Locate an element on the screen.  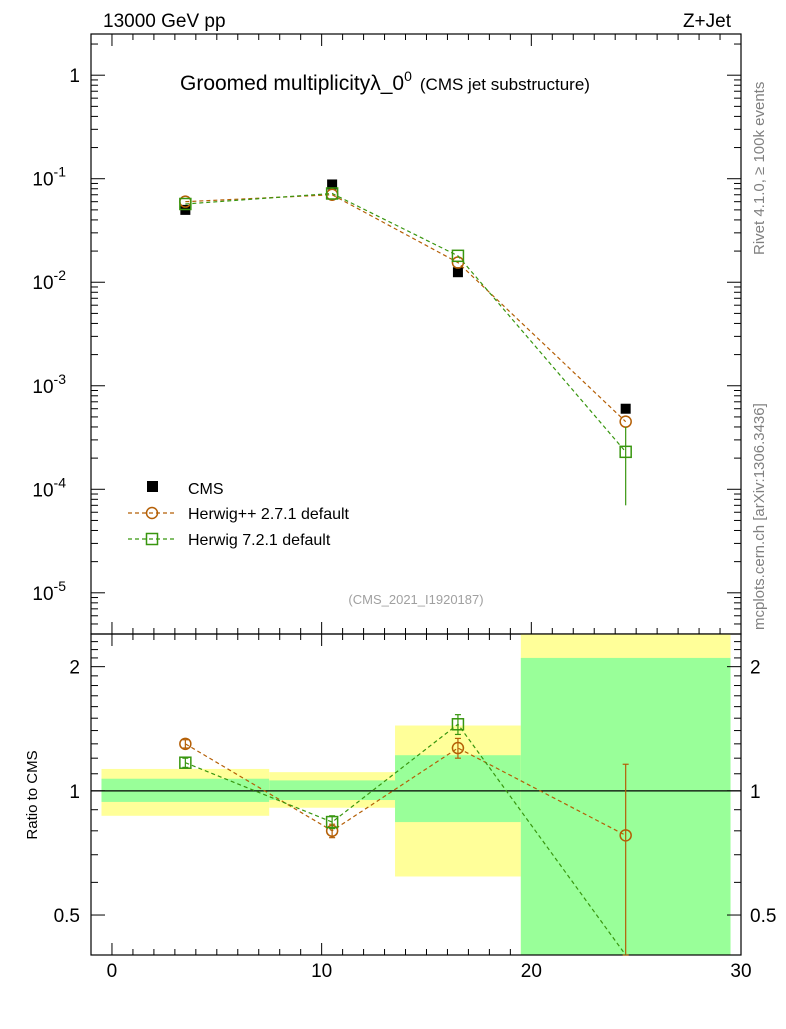
title-superscript: 0 is located at coordinates (408, 76).